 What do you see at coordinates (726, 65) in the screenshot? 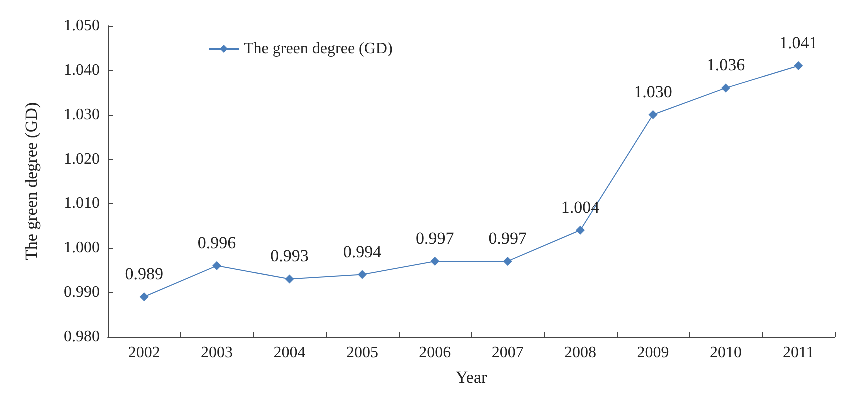
I see `data-label: 1.036` at bounding box center [726, 65].